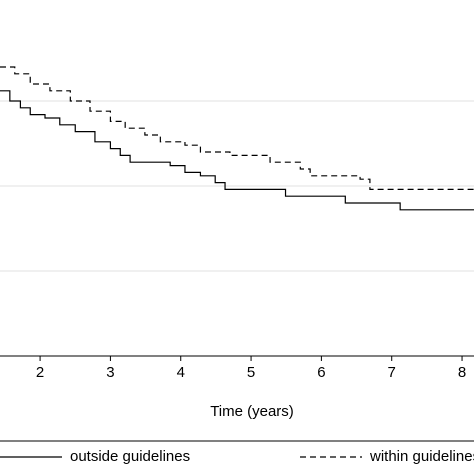 The image size is (474, 474). Describe the element at coordinates (462, 372) in the screenshot. I see `x-tick-label: 8` at that location.